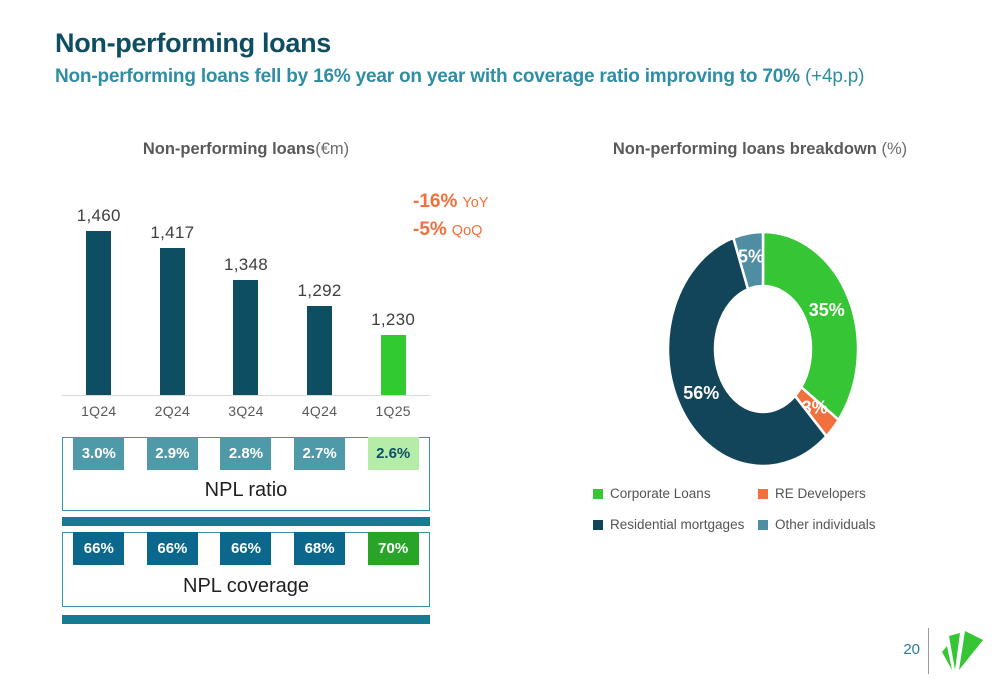 The height and width of the screenshot is (685, 1000). Describe the element at coordinates (435, 201) in the screenshot. I see `annotation-value: -16%` at that location.